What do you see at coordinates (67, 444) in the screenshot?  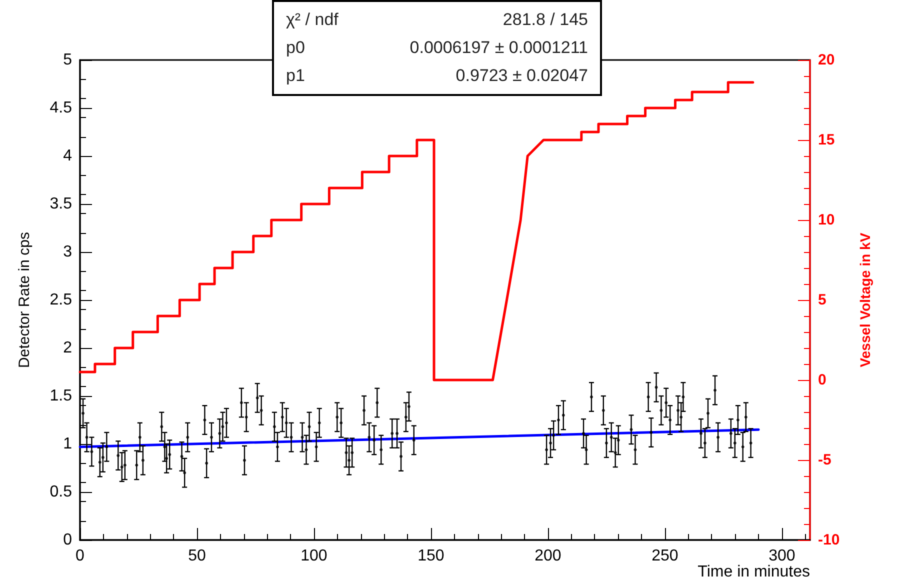 I see `y-tick-label: 1` at bounding box center [67, 444].